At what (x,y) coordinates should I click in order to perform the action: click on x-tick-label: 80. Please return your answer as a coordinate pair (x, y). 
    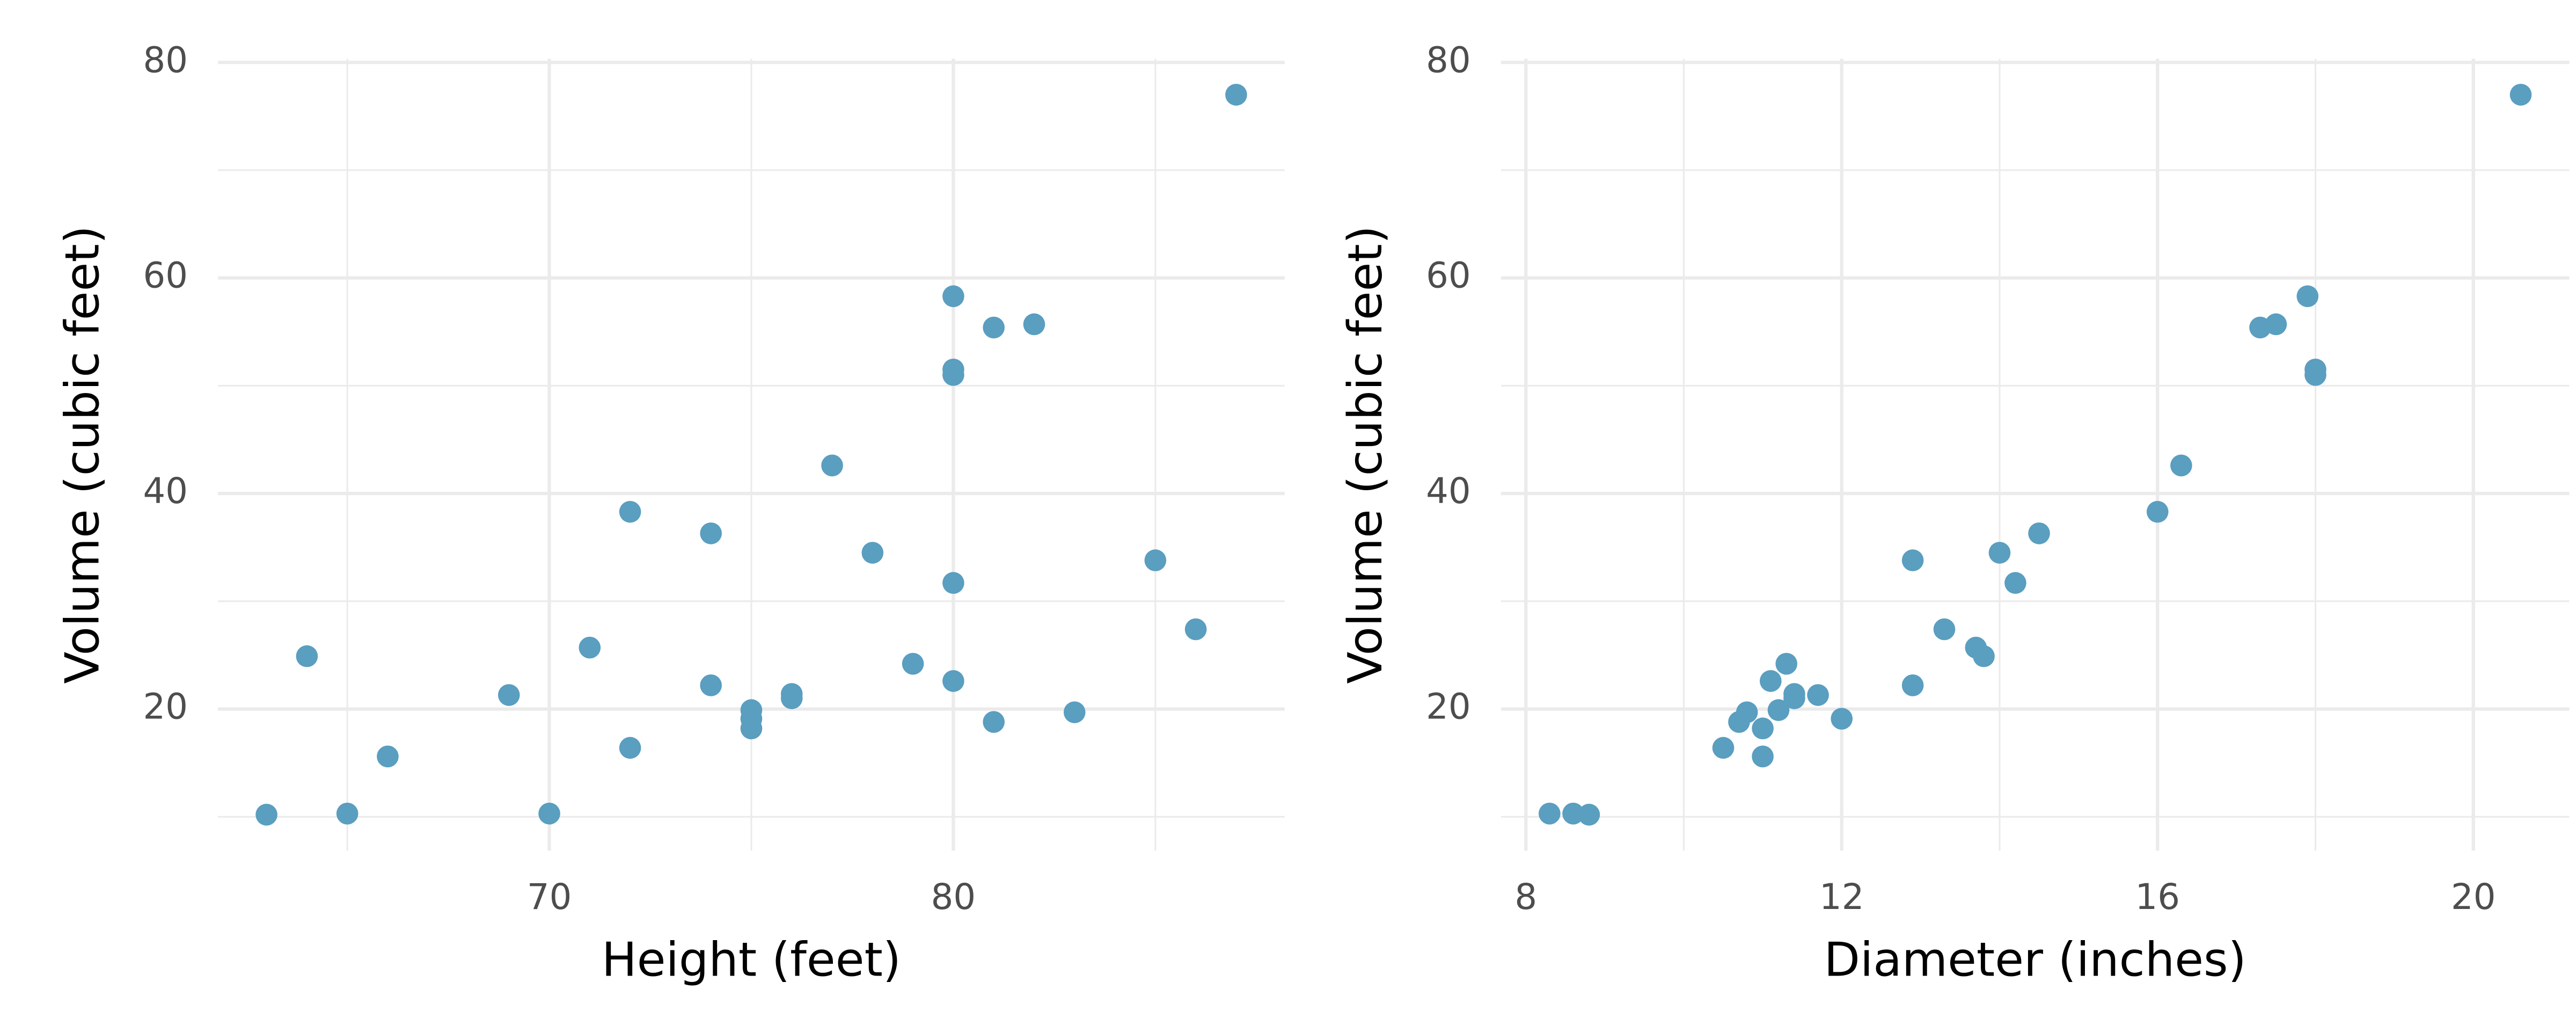
    Looking at the image, I should click on (953, 897).